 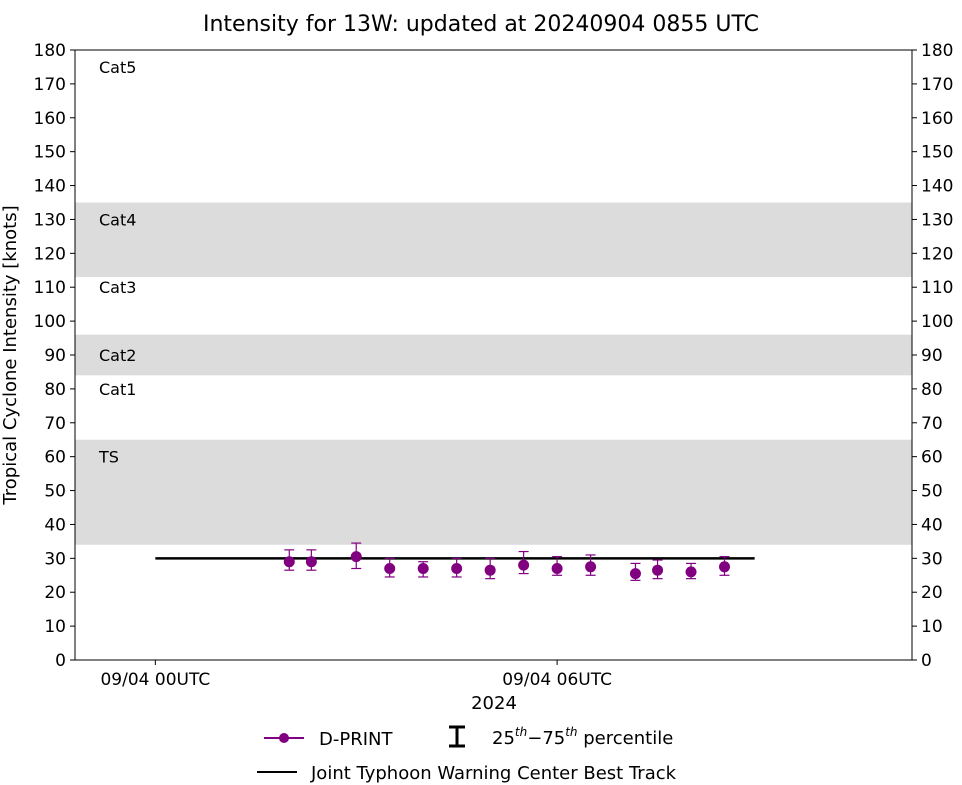 I want to click on category-label-cat3: Cat3, so click(x=117, y=287).